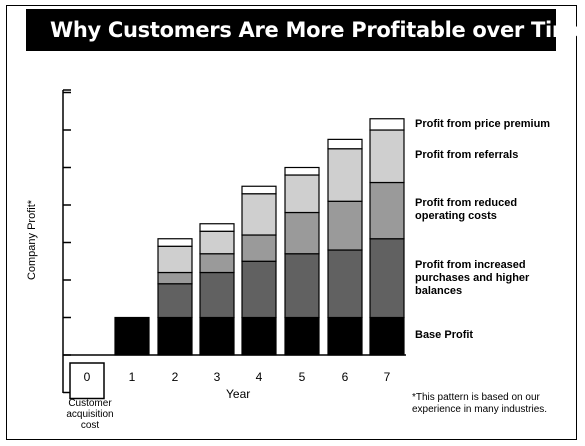  What do you see at coordinates (345, 377) in the screenshot?
I see `x-tick-label: 6` at bounding box center [345, 377].